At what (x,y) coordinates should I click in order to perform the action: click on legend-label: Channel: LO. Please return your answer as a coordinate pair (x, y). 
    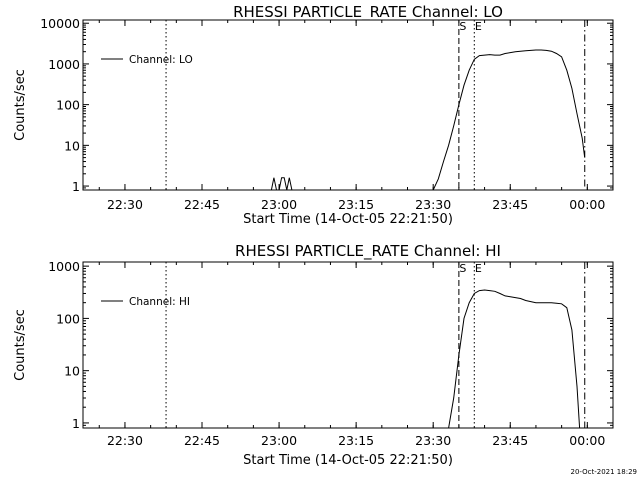
    Looking at the image, I should click on (161, 60).